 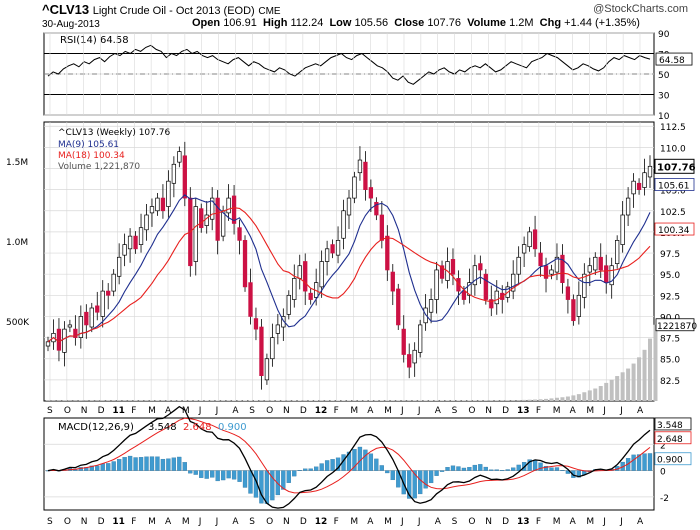 What do you see at coordinates (321, 411) in the screenshot?
I see `x-tick-label: 12` at bounding box center [321, 411].